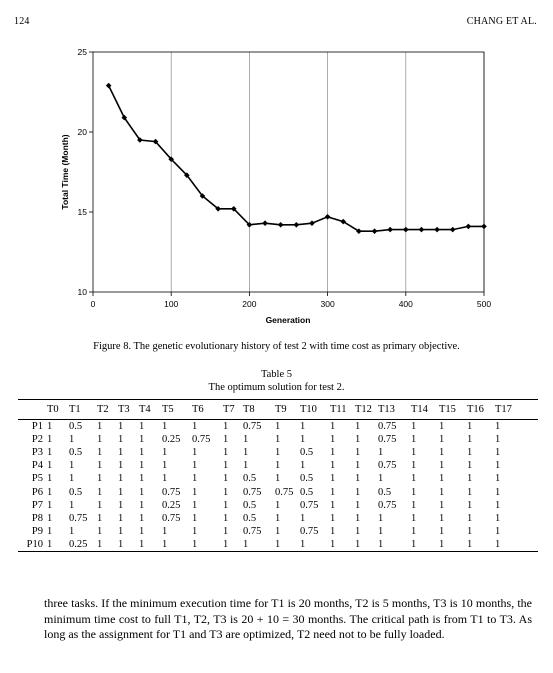 The image size is (553, 673). I want to click on x-tick-label: 300, so click(328, 304).